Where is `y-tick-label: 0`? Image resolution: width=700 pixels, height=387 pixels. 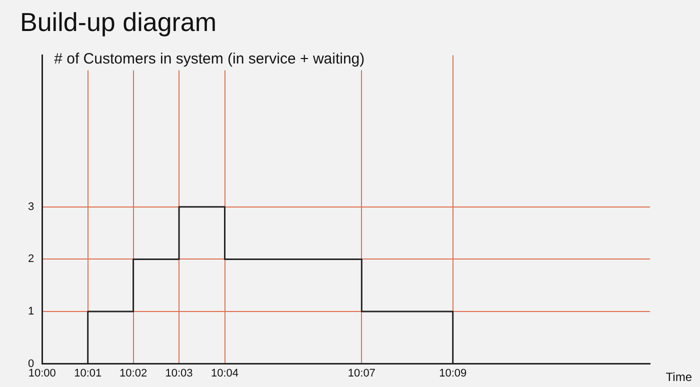
y-tick-label: 0 is located at coordinates (31, 364).